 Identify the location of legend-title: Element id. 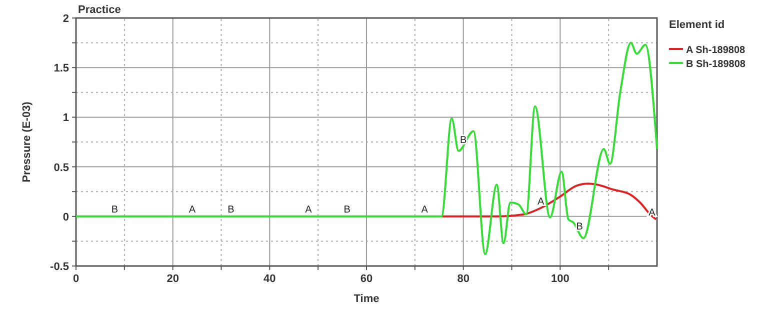
(697, 25).